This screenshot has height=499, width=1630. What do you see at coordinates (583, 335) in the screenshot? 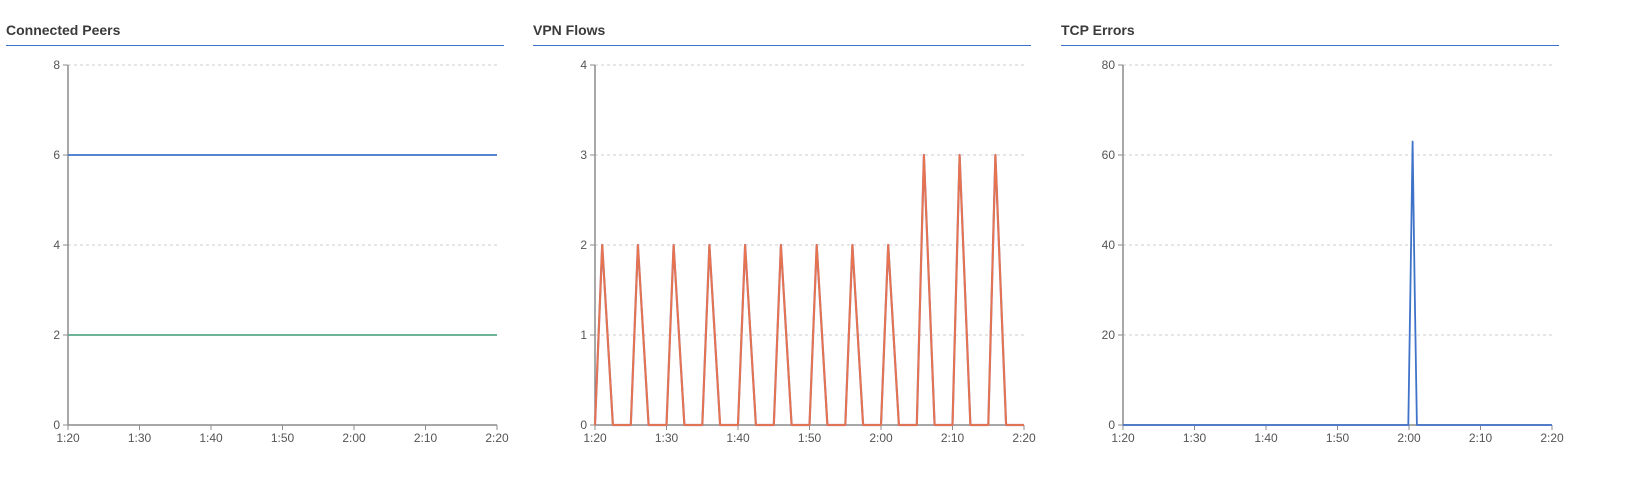
I see `y-tick-label: 1` at bounding box center [583, 335].